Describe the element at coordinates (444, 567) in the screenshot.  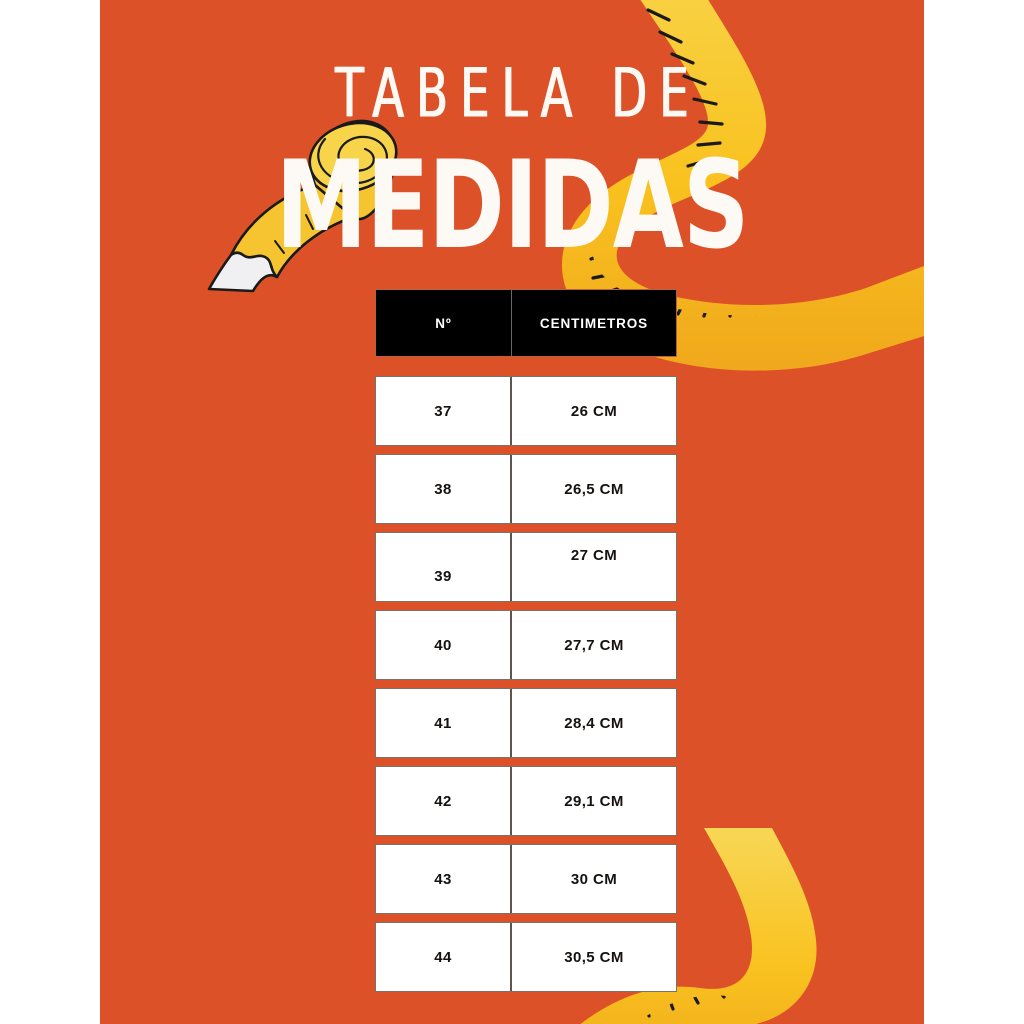
I see `cell-number: 39` at that location.